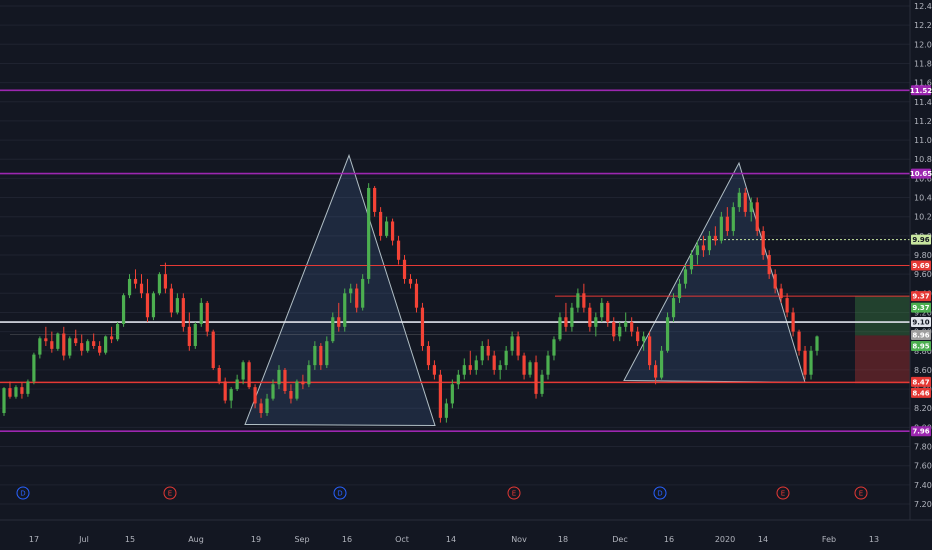  Describe the element at coordinates (921, 345) in the screenshot. I see `badge-last` at that location.